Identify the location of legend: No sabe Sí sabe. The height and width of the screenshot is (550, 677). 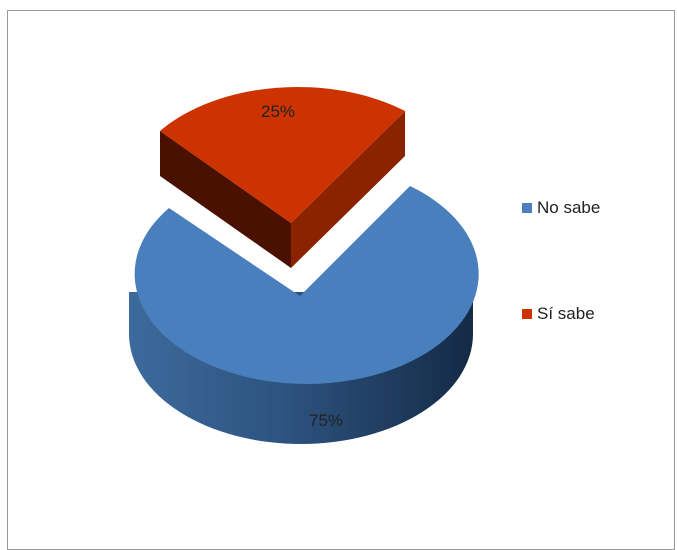
(561, 302).